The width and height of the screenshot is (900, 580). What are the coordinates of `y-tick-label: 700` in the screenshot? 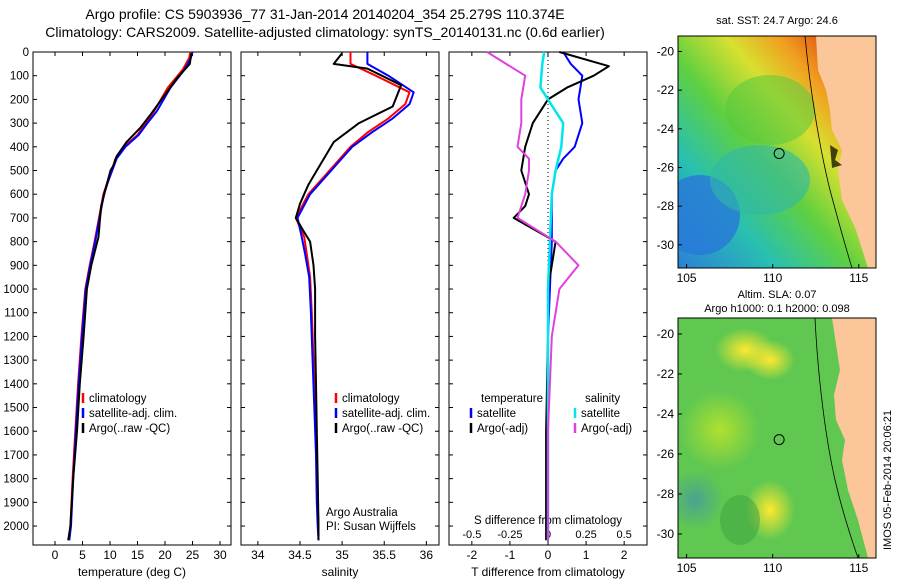 It's located at (19, 219).